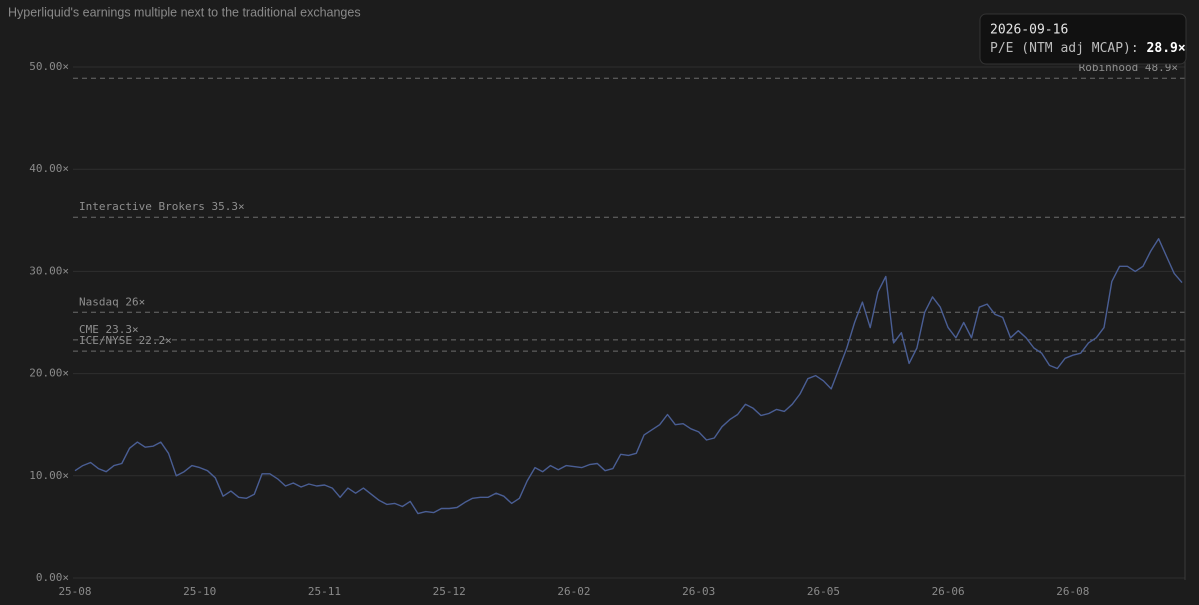  I want to click on reference-label: CME 23.3×, so click(109, 329).